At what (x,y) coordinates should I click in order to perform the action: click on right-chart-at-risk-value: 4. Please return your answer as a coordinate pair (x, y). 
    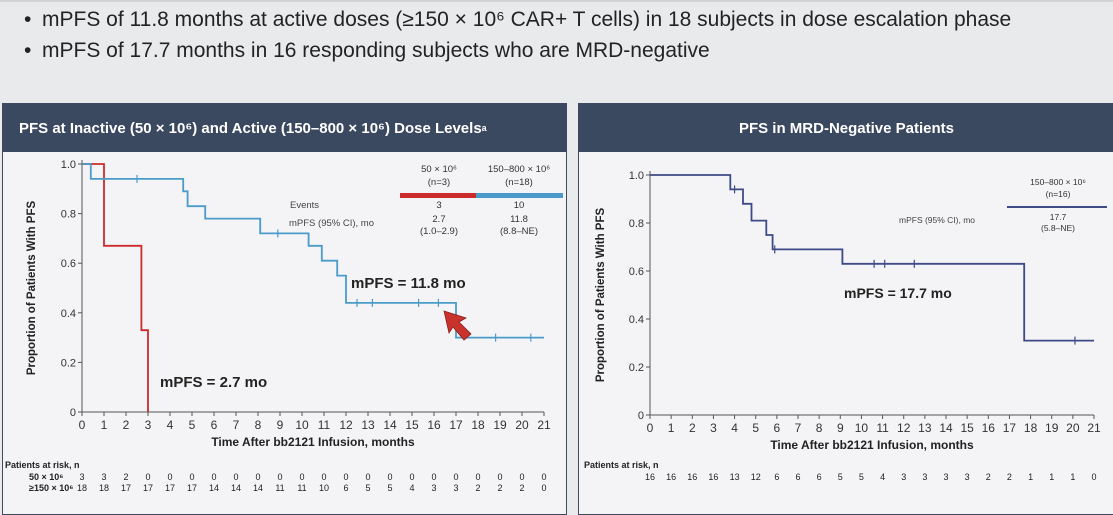
    Looking at the image, I should click on (882, 477).